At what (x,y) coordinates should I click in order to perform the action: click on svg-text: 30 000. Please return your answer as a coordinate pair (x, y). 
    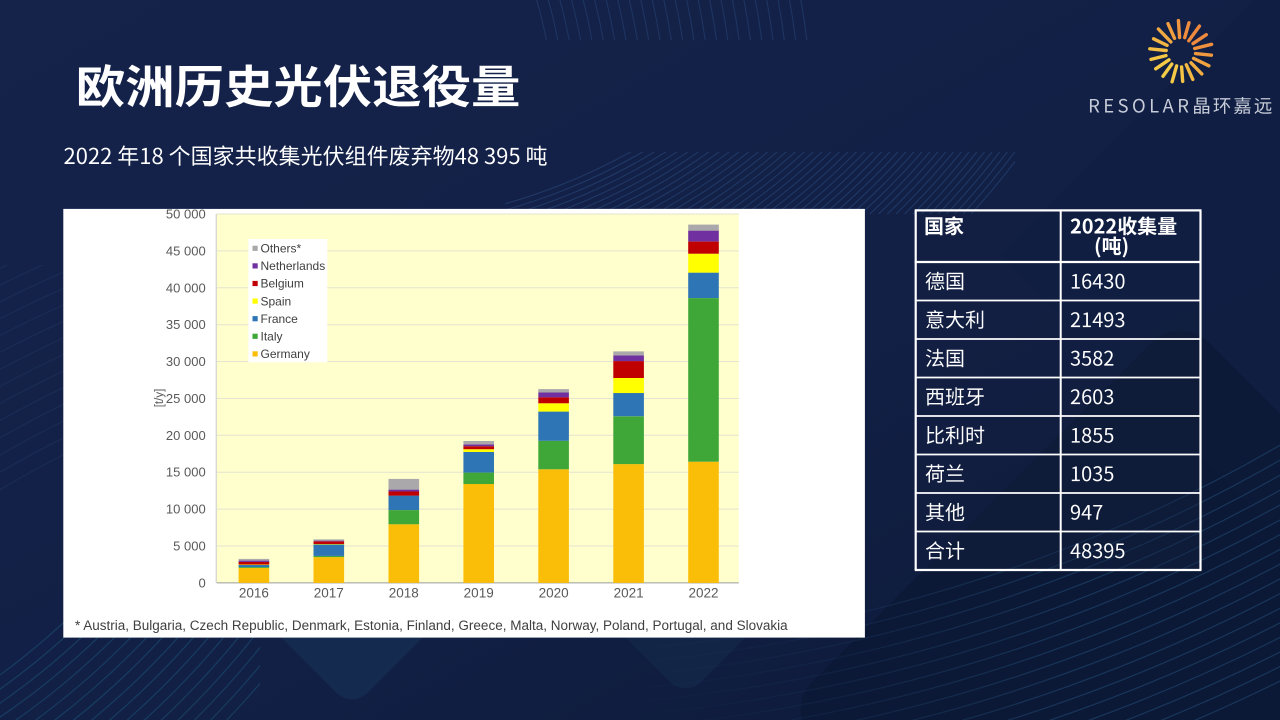
    Looking at the image, I should click on (186, 361).